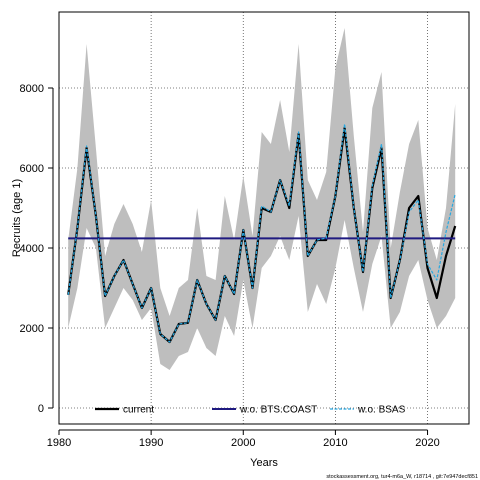  I want to click on y-axis: 0 2000 4000 6000 8000, so click(37, 249).